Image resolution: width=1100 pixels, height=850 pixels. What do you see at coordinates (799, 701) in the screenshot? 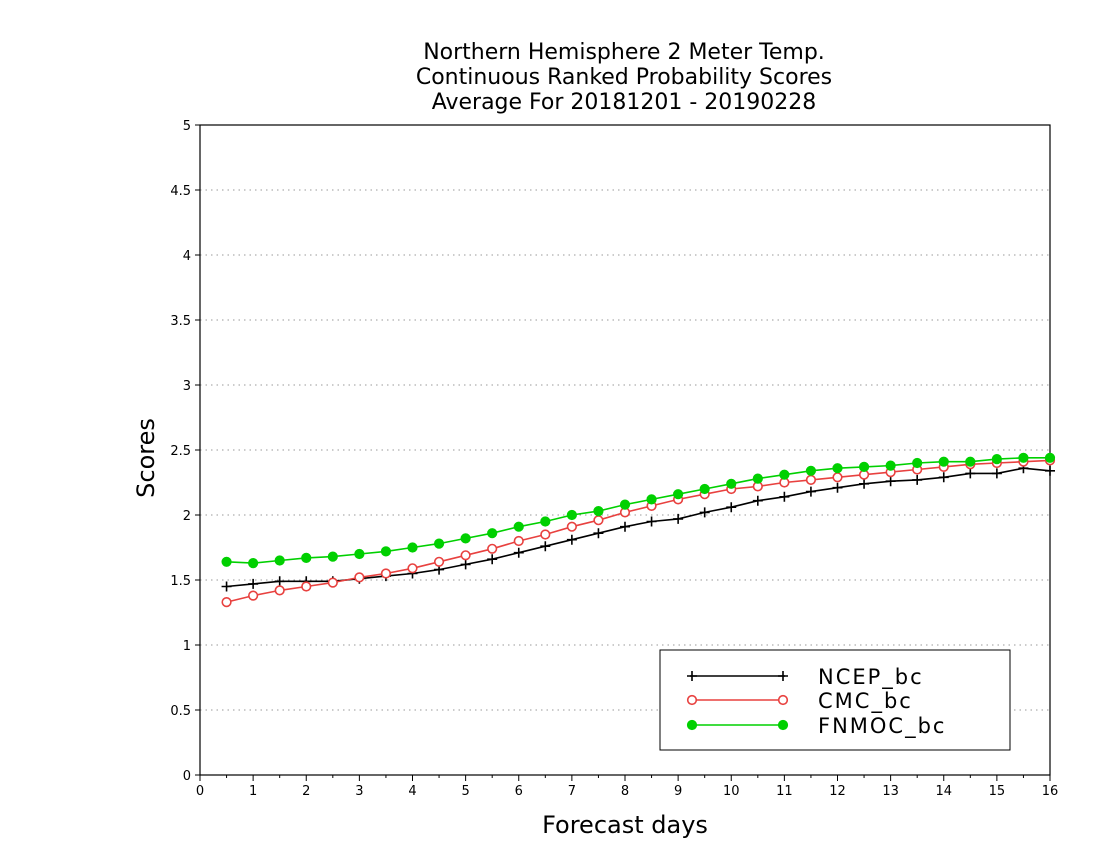
I see `legend-item-cmc-bc: CMC_bc` at bounding box center [799, 701].